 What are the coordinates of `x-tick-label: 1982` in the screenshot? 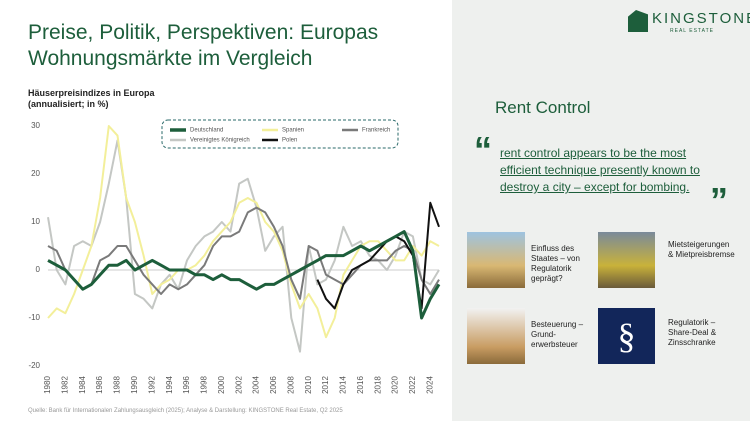 It's located at (64, 385).